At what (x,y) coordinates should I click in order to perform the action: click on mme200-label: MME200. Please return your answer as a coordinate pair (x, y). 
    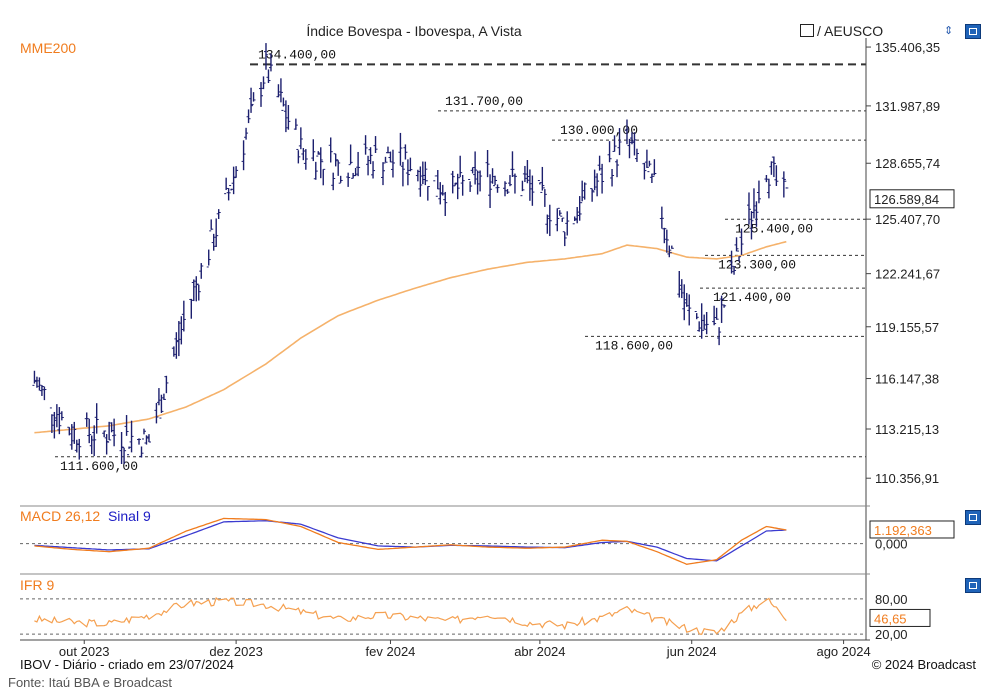
    Looking at the image, I should click on (48, 48).